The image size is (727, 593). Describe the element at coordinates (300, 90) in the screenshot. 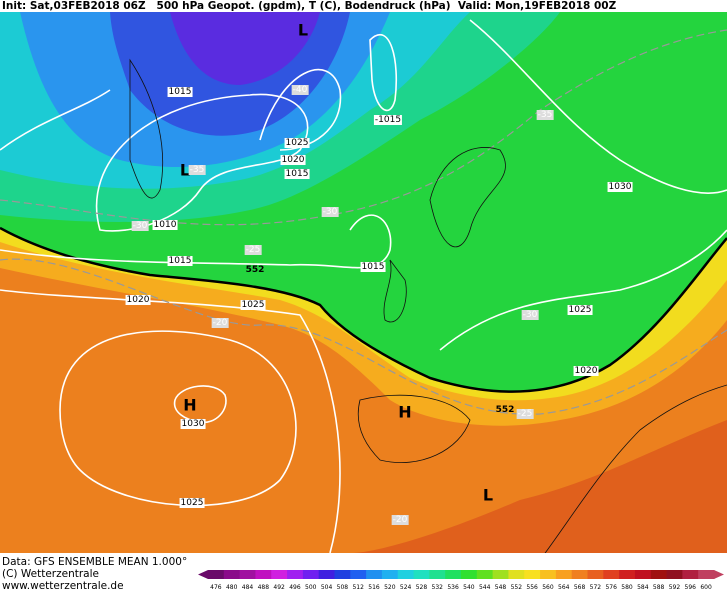

I see `temperature-label: -40` at that location.